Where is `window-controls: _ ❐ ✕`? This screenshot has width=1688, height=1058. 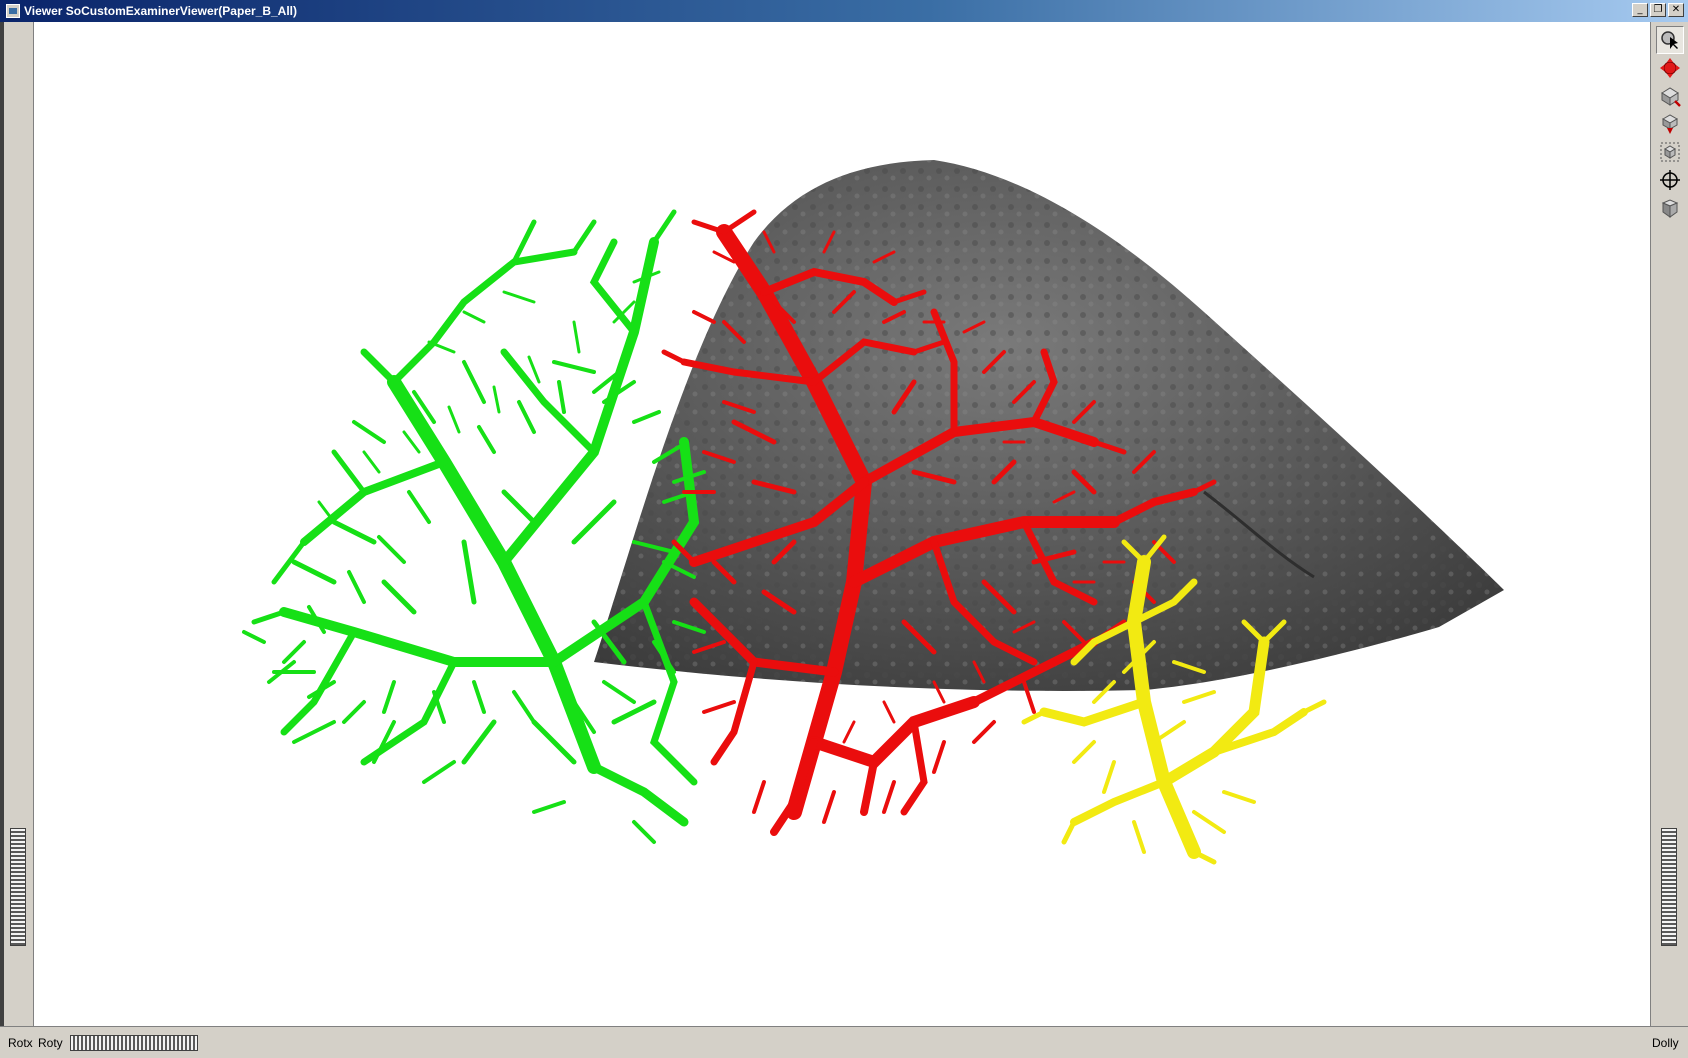 window-controls: _ ❐ ✕ is located at coordinates (1658, 10).